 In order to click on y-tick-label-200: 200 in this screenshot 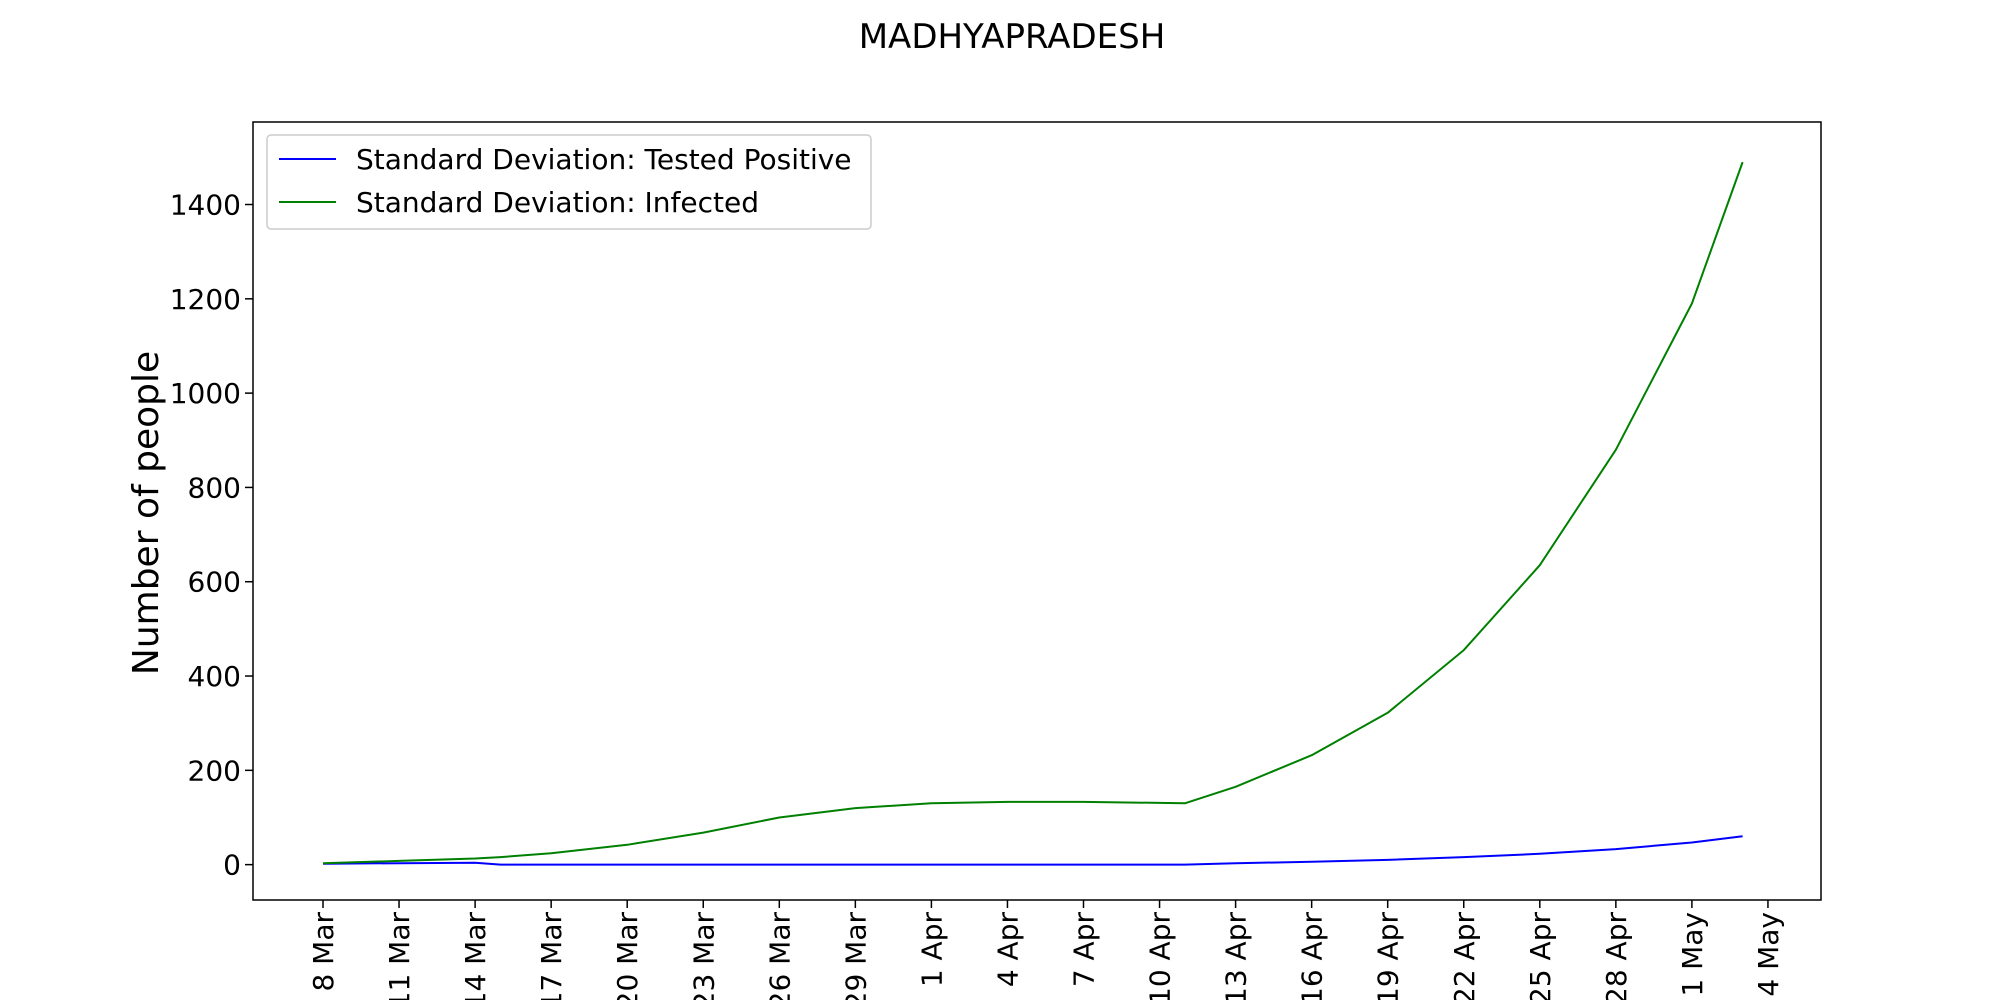, I will do `click(214, 770)`.